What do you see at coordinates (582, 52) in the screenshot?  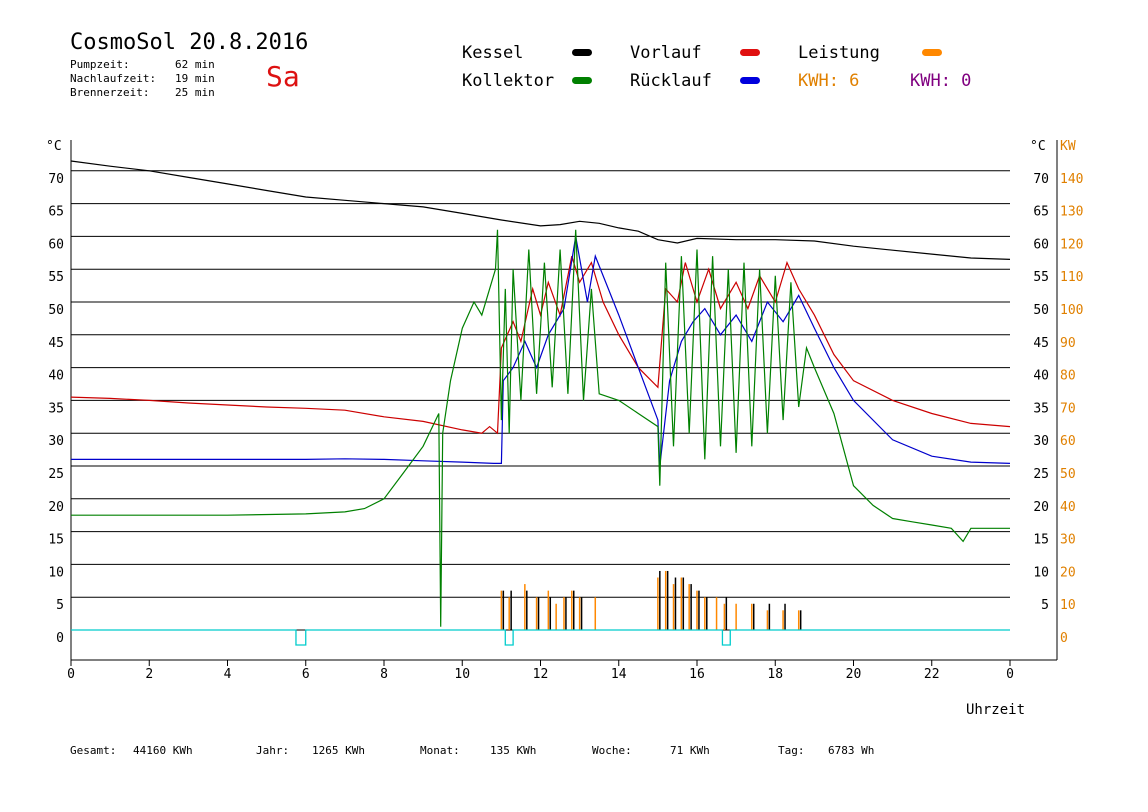 I see `legend-kessel-swatch` at bounding box center [582, 52].